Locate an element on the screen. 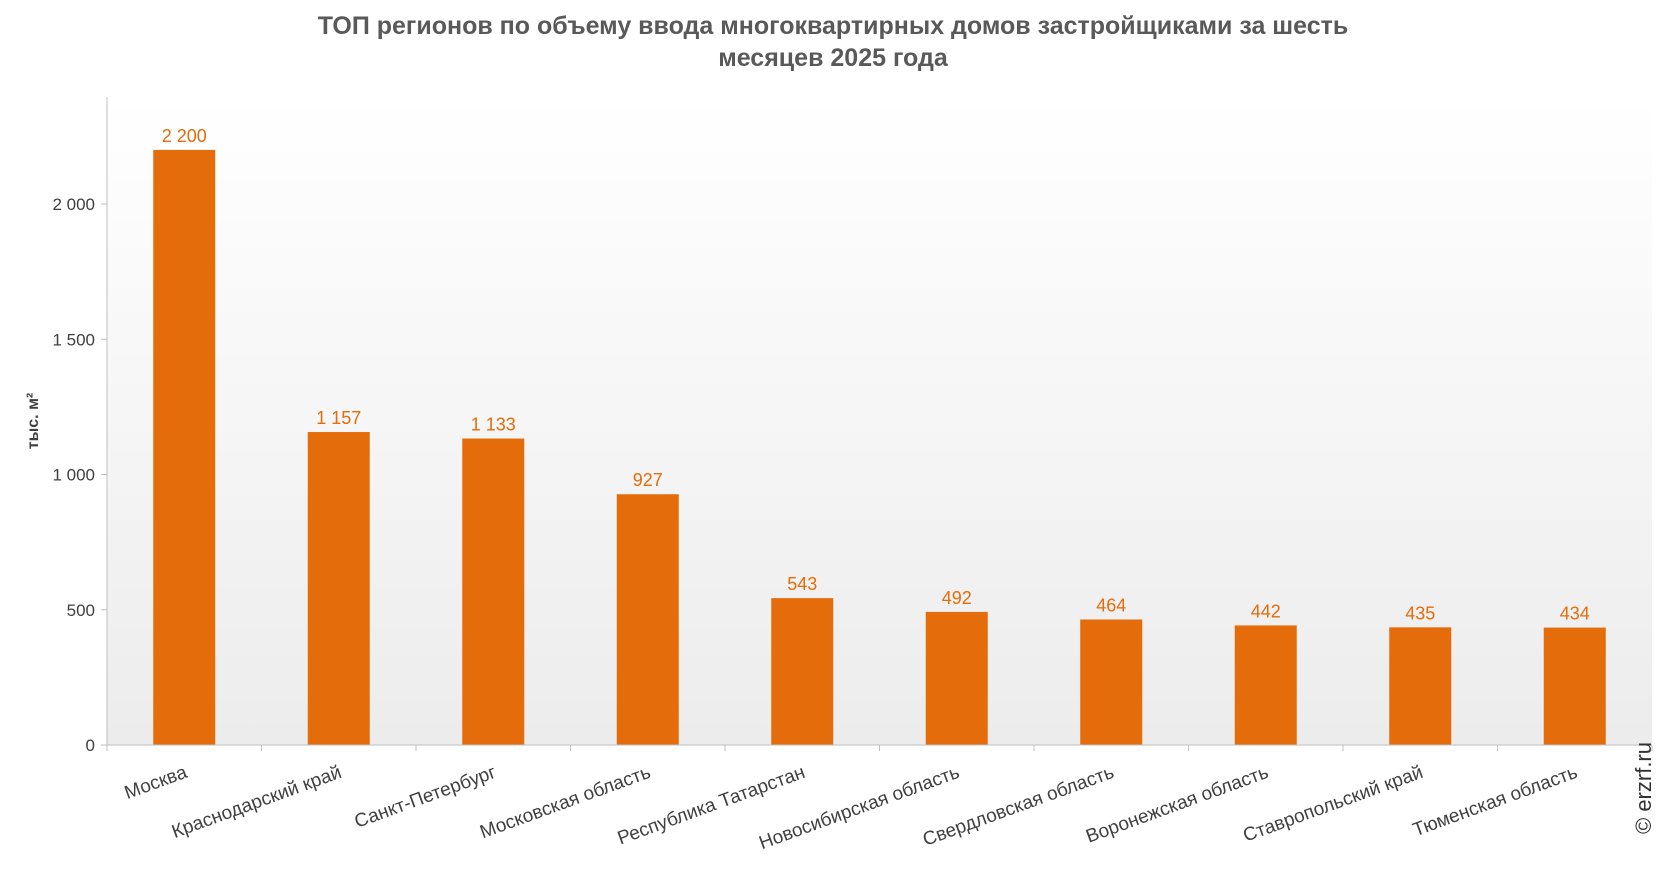 The image size is (1666, 873). y-axis-label: тыс. м² is located at coordinates (33, 421).